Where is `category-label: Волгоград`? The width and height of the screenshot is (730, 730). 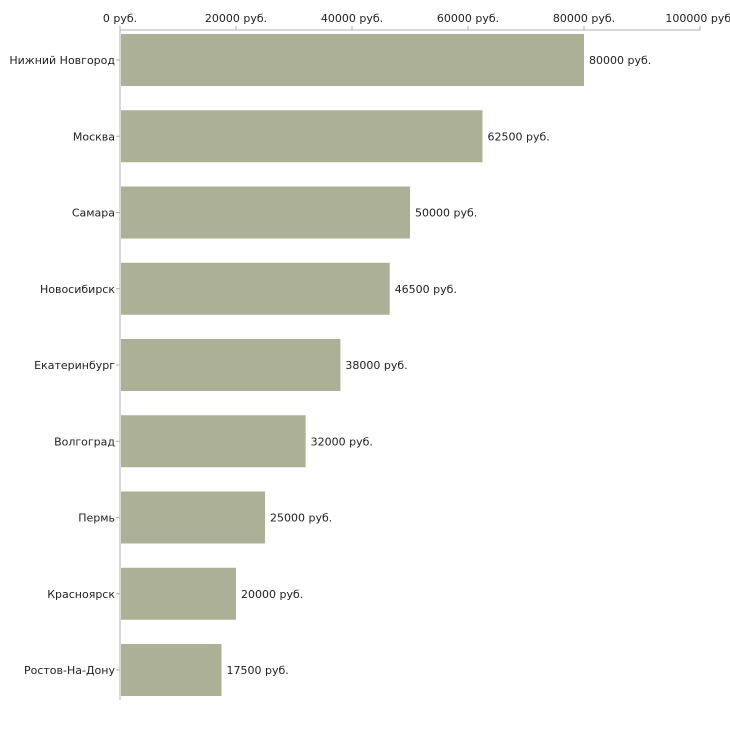
category-label: Волгоград is located at coordinates (84, 441).